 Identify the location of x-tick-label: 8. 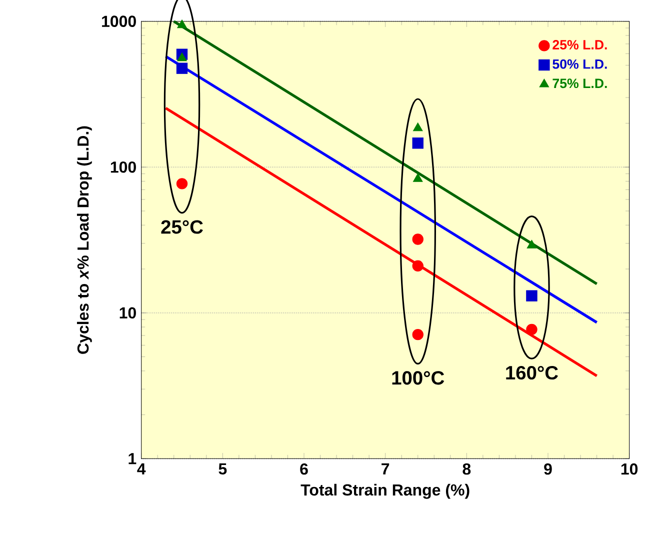
(466, 469).